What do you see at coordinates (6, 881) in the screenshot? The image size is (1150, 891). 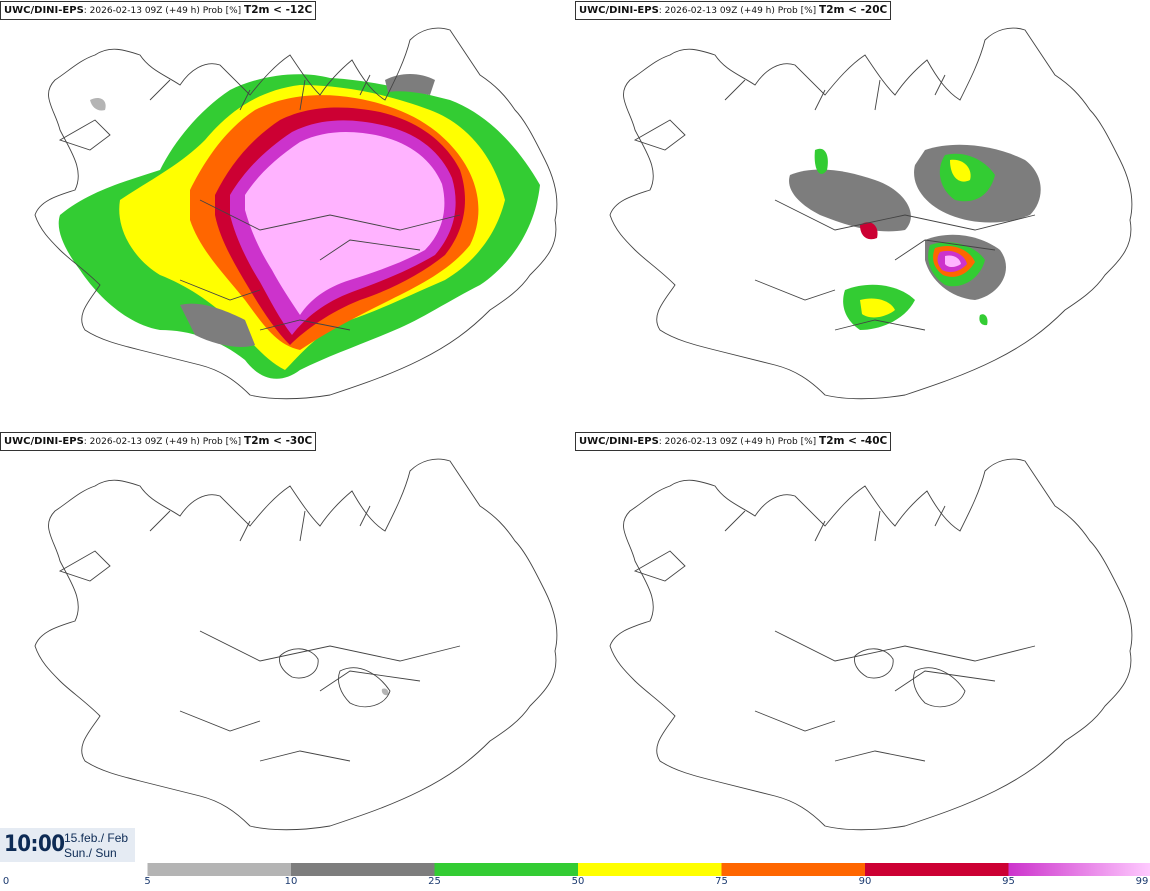 I see `legend-tick-label: 0` at bounding box center [6, 881].